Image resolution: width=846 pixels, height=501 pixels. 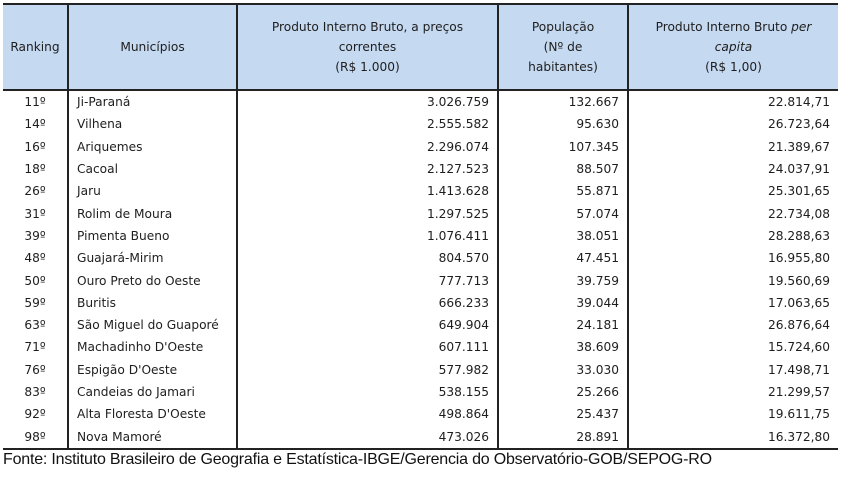 I want to click on cell-municipio: Ariquemes, so click(x=152, y=146).